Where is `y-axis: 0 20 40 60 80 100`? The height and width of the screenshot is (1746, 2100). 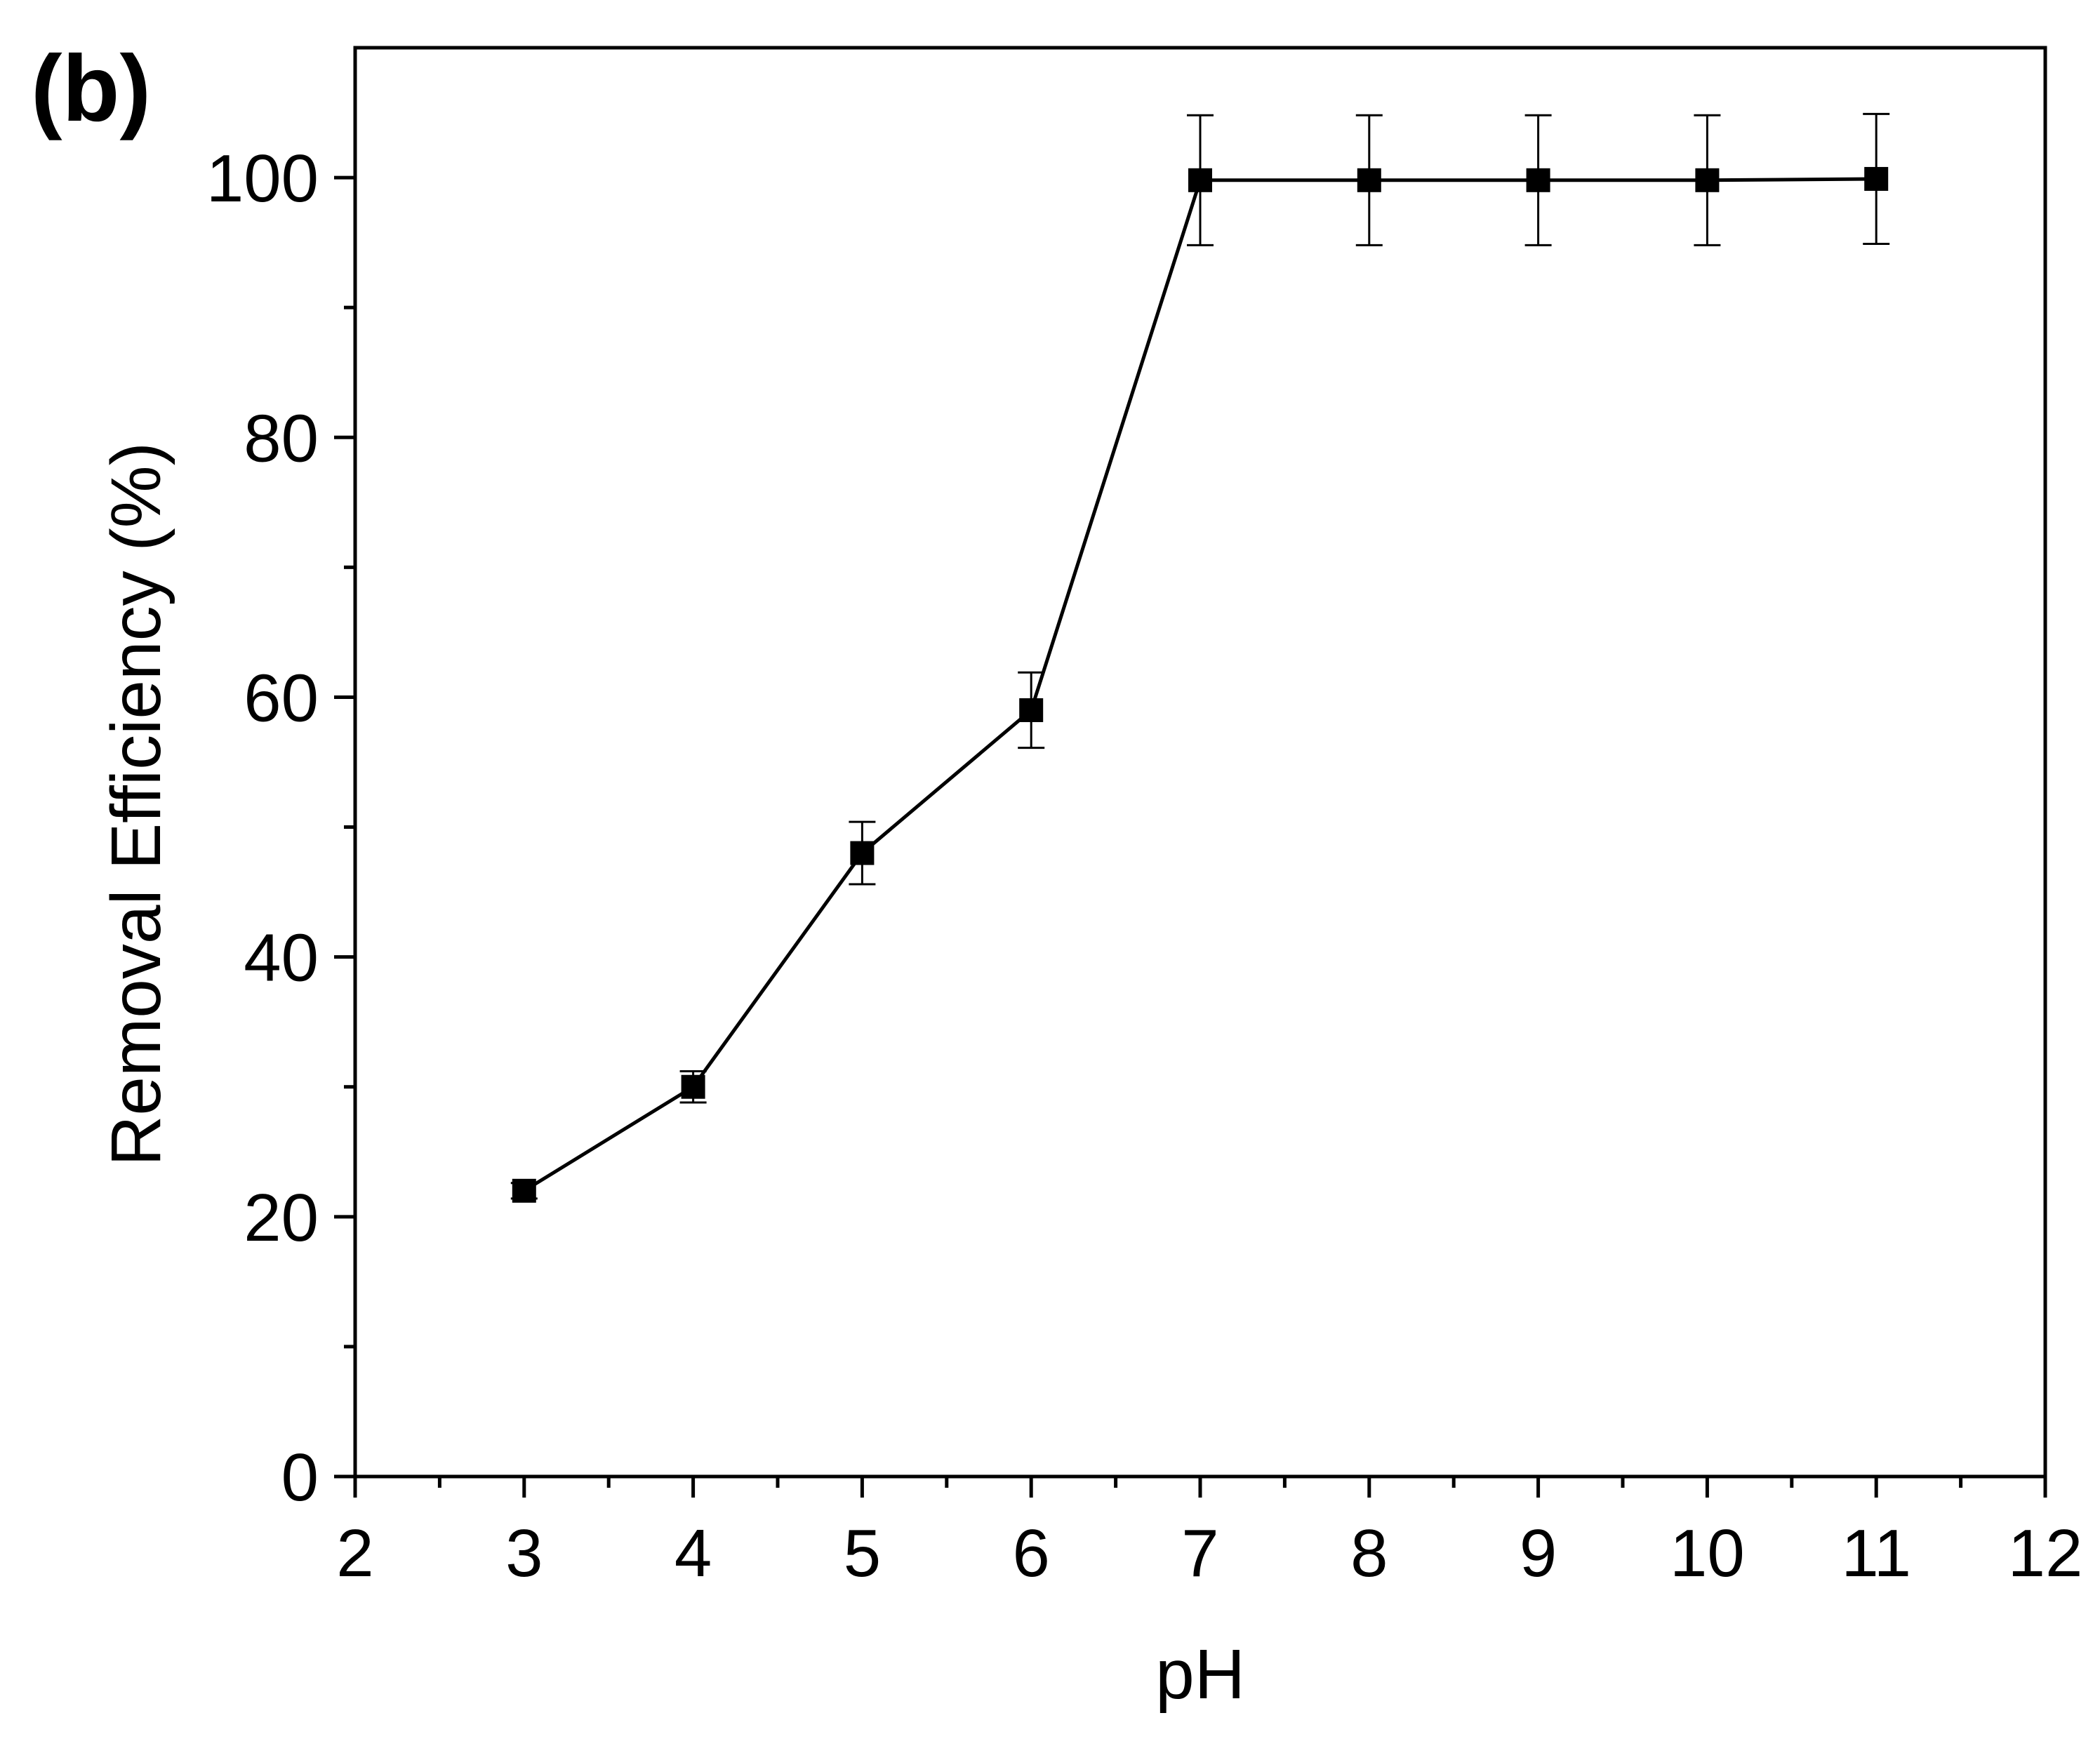
y-axis: 0 20 40 60 80 100 is located at coordinates (280, 828).